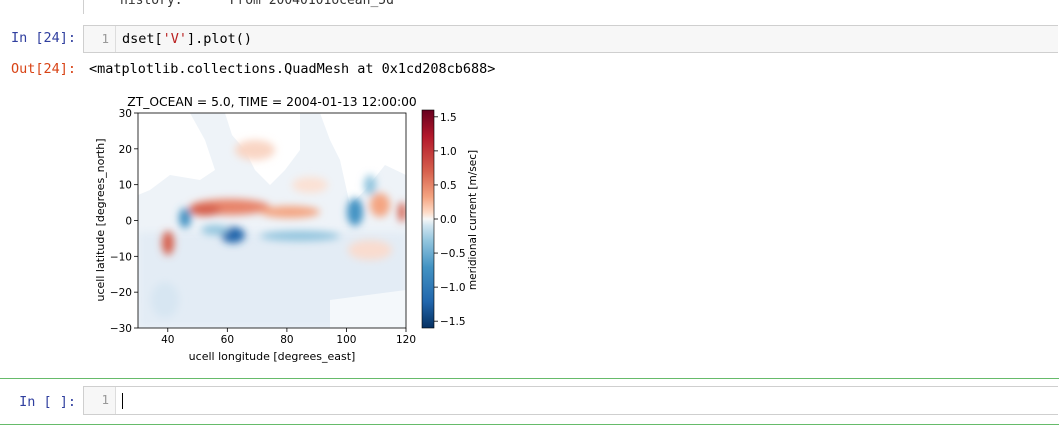 This screenshot has width=1059, height=433. I want to click on code-prefix: dset[, so click(142, 39).